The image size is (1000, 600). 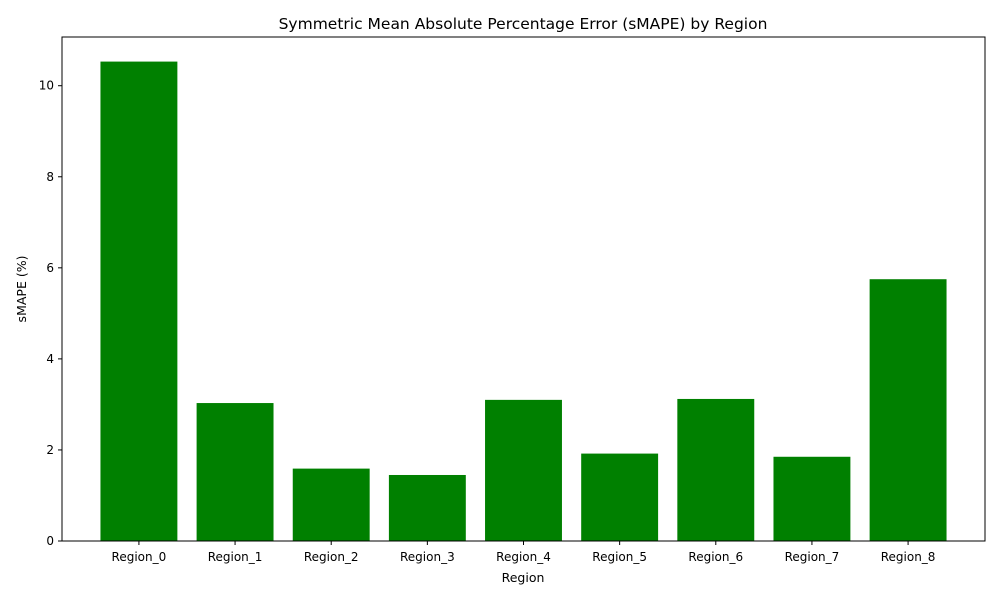 What do you see at coordinates (619, 557) in the screenshot?
I see `x-tick-label: Region_5` at bounding box center [619, 557].